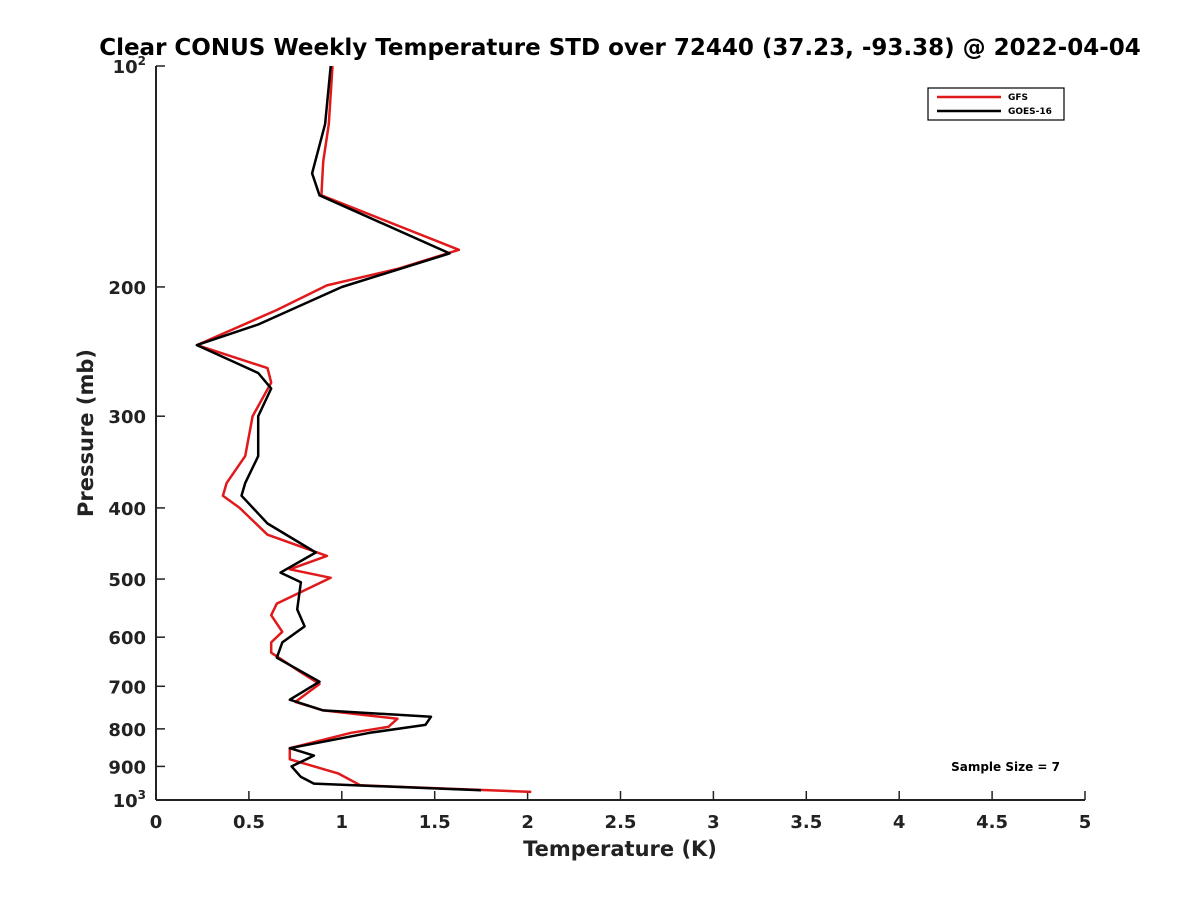 Image resolution: width=1200 pixels, height=900 pixels. I want to click on x-tick-label: 2, so click(527, 822).